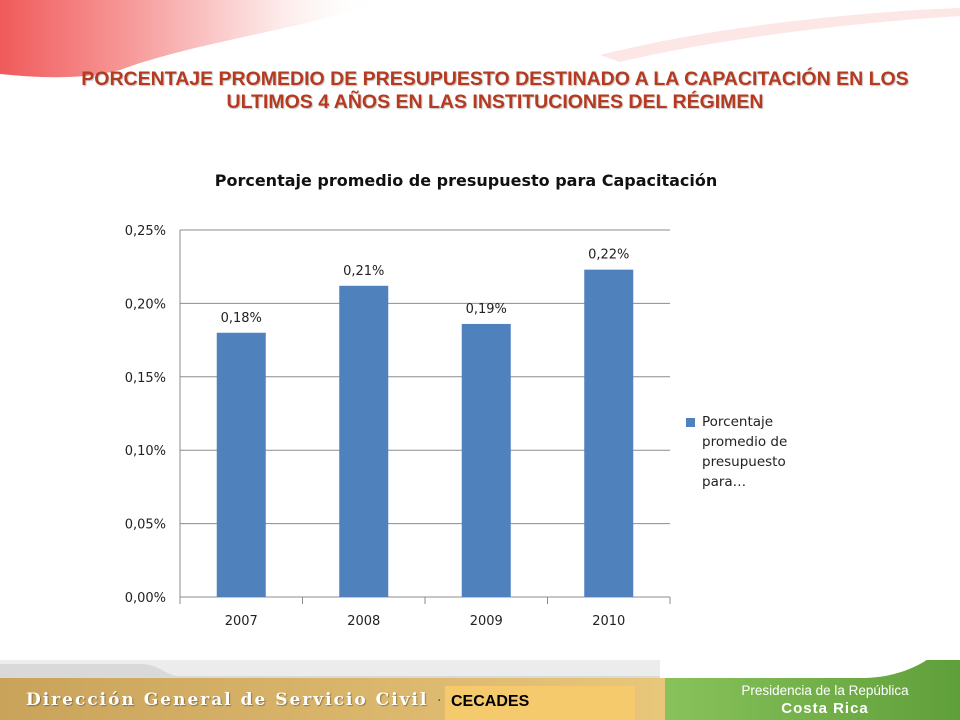 The width and height of the screenshot is (960, 720). I want to click on y-tick-label: 0,10%, so click(145, 451).